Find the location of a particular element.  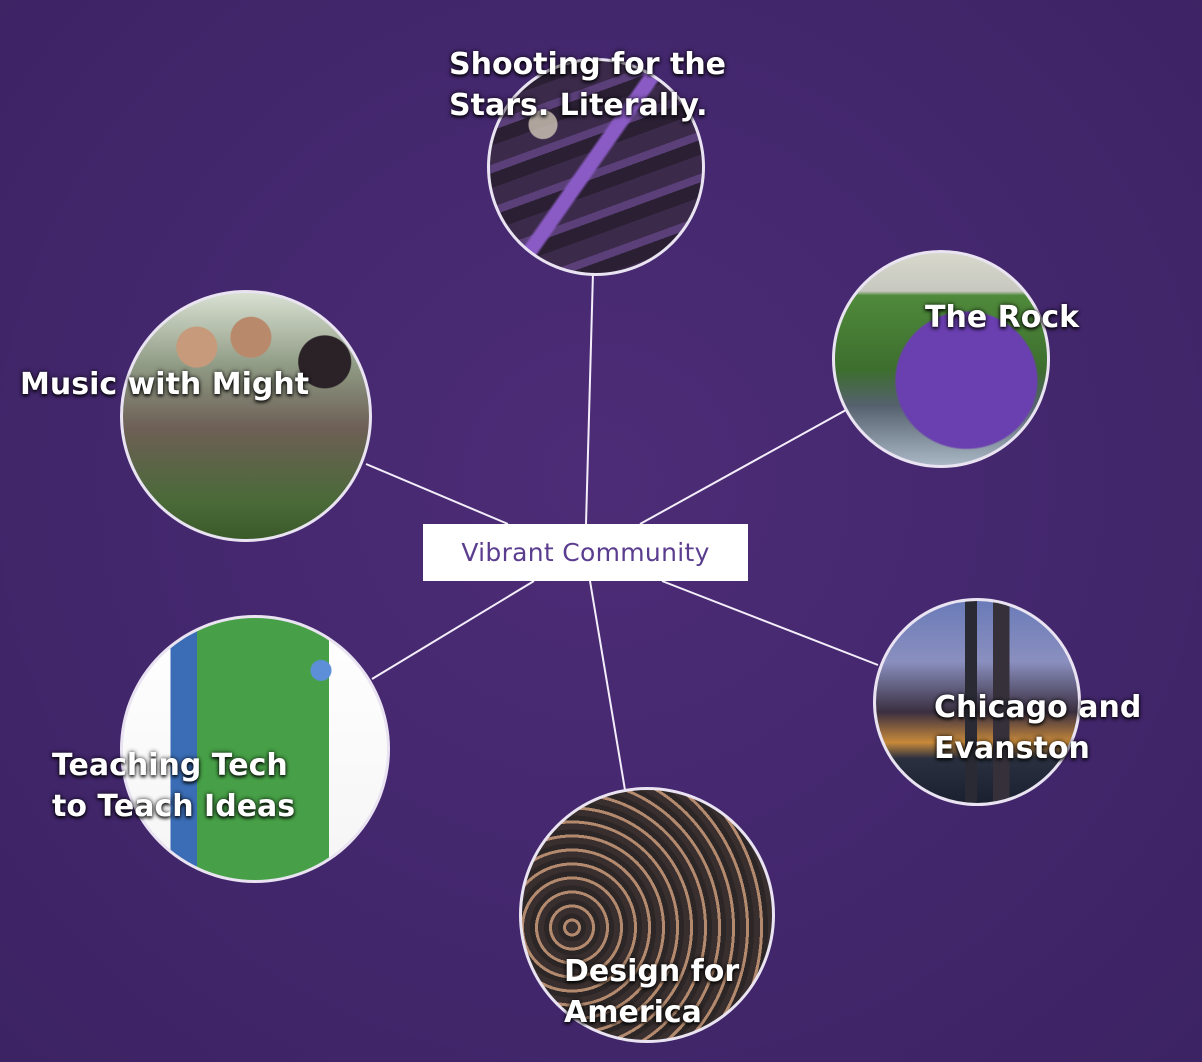

connector-chicago is located at coordinates (770, 623).